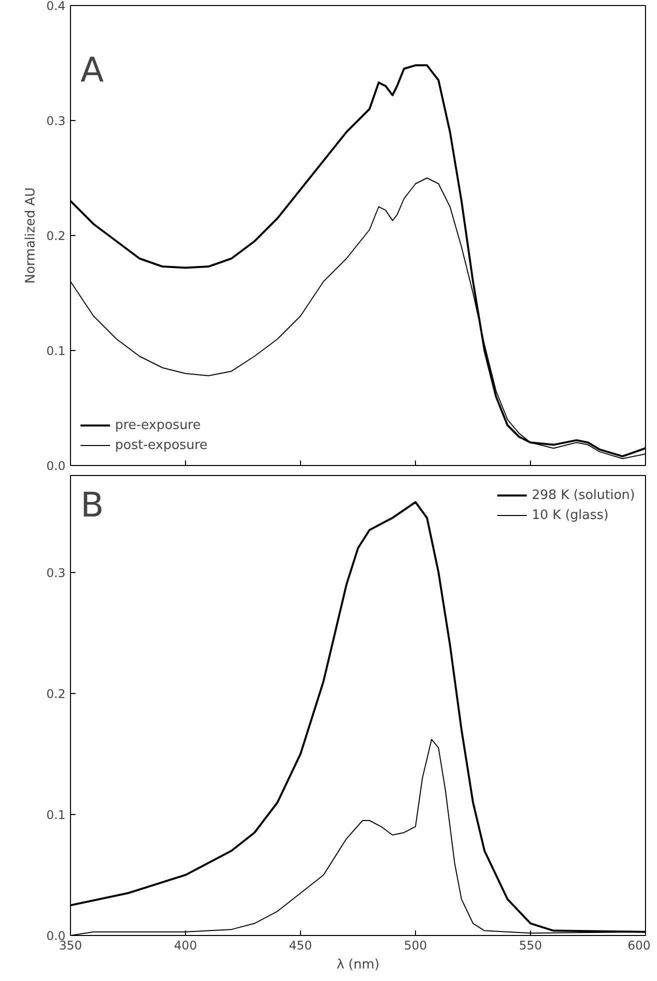 This screenshot has width=657, height=981. Describe the element at coordinates (161, 445) in the screenshot. I see `legend-label: post-exposure` at that location.